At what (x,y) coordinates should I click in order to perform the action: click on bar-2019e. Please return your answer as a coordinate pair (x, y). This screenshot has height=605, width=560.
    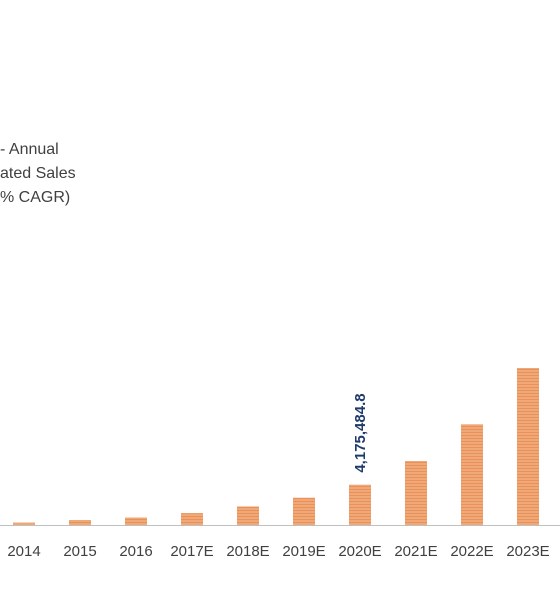
    Looking at the image, I should click on (304, 511).